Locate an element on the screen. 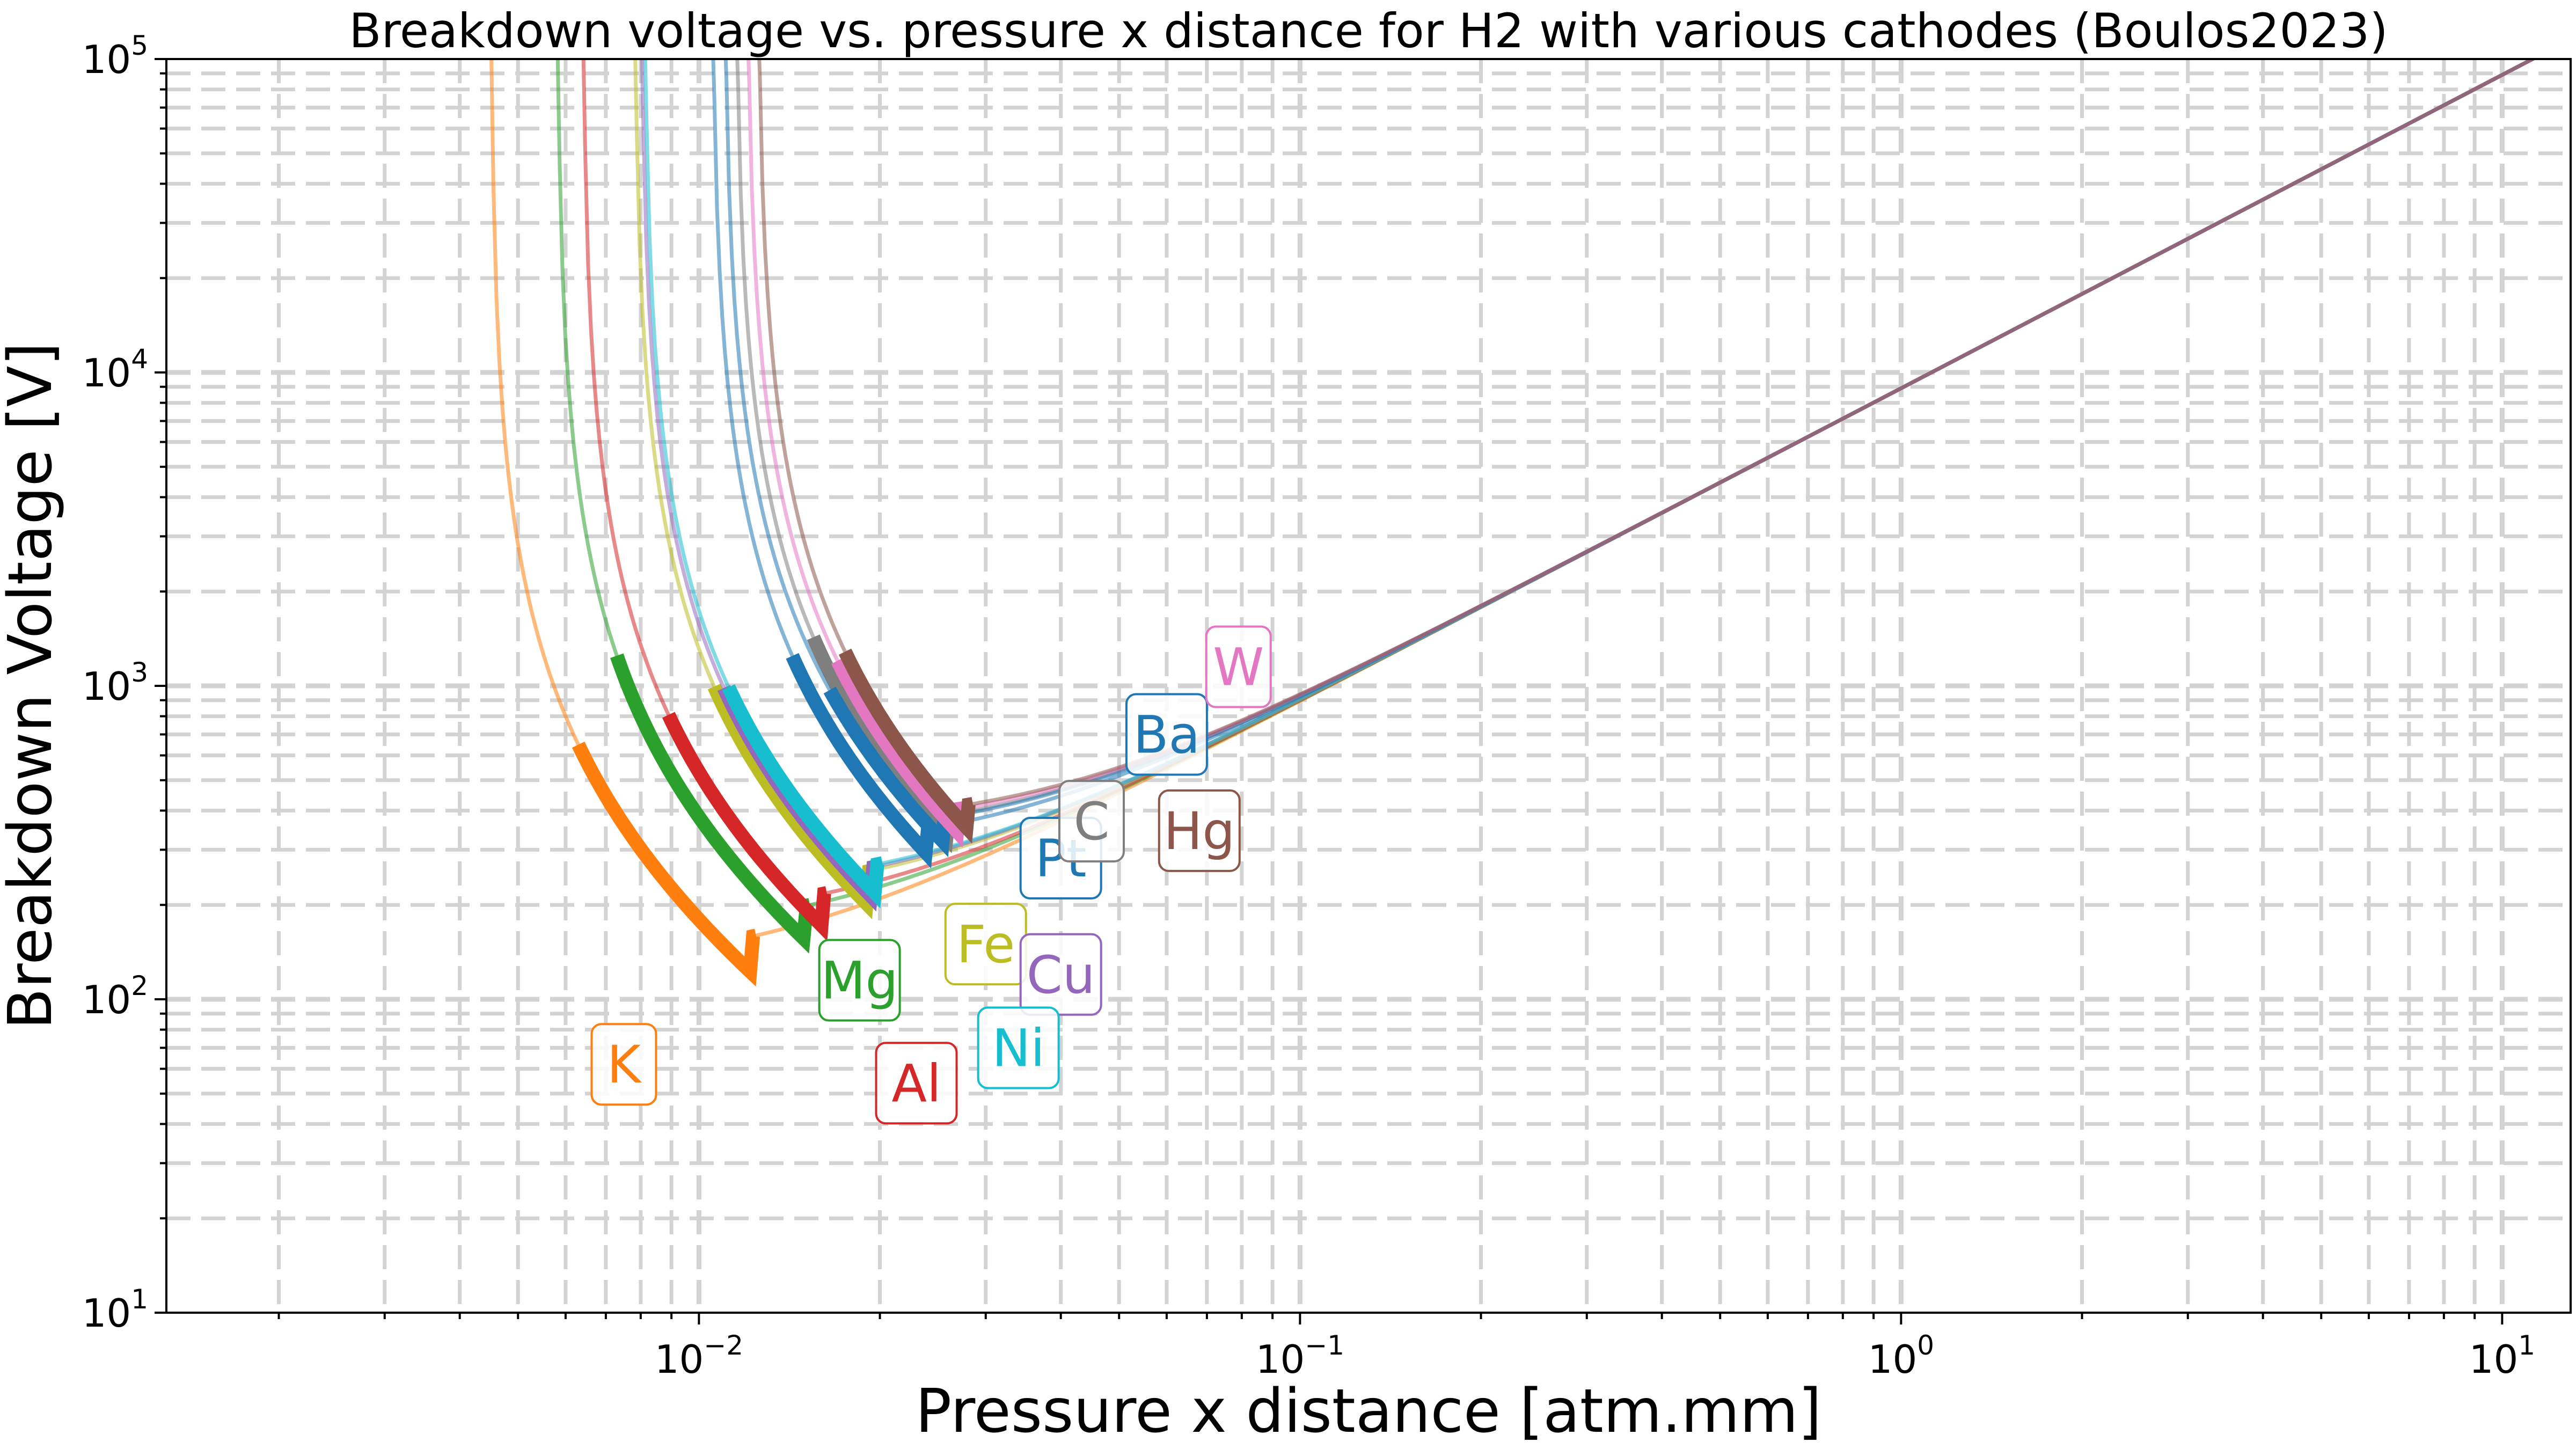  series-label-text: K is located at coordinates (624, 1065).